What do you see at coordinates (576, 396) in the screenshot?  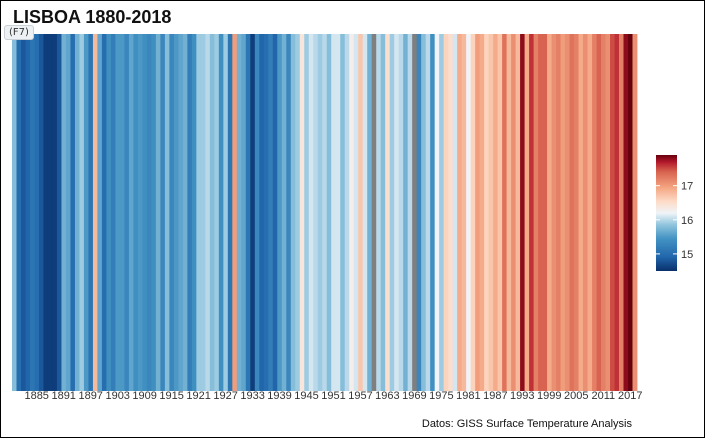 I see `x-tick-label: 2005` at bounding box center [576, 396].